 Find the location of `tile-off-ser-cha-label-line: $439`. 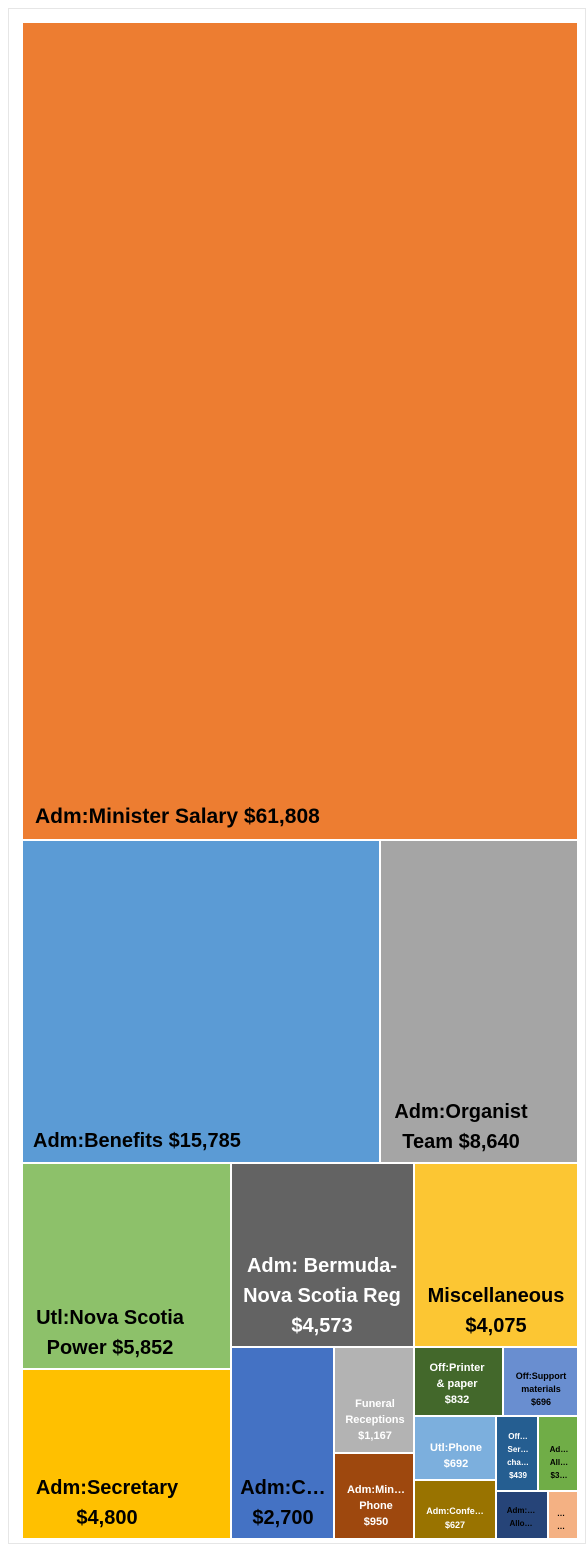

tile-off-ser-cha-label-line: $439 is located at coordinates (518, 1475).